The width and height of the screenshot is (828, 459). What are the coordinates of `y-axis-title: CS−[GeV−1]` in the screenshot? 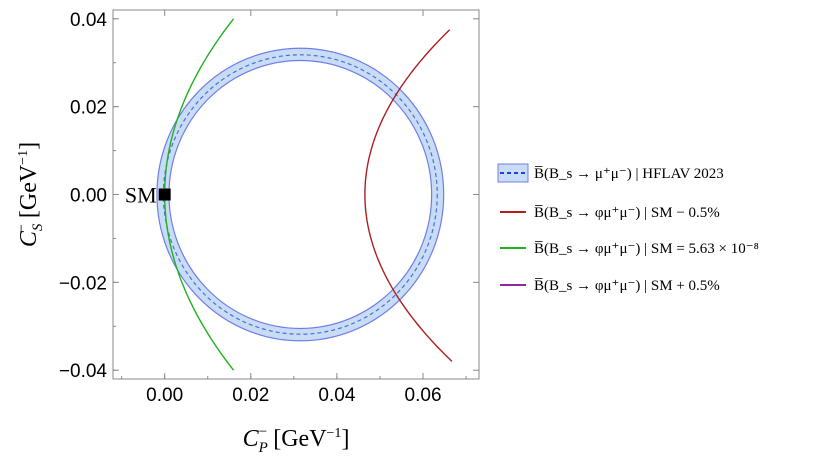 It's located at (30, 194).